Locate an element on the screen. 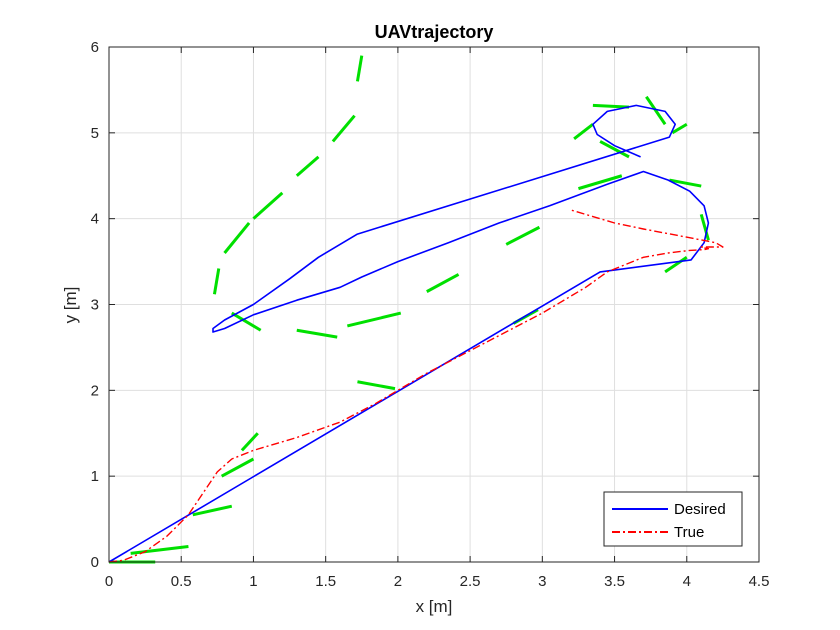 The width and height of the screenshot is (840, 630). x-tick-label: 1.5 is located at coordinates (325, 581).